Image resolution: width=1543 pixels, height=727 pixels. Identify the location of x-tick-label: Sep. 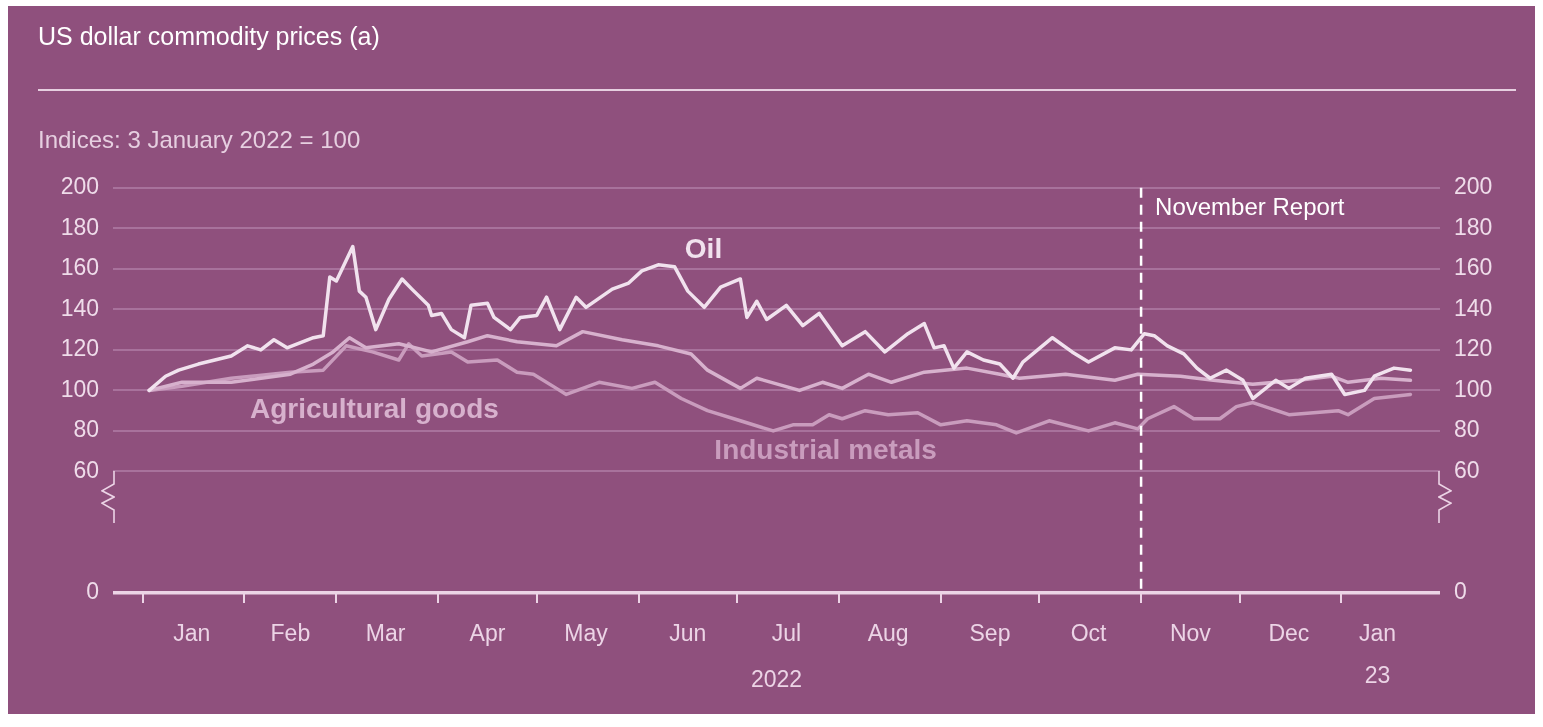
(990, 632).